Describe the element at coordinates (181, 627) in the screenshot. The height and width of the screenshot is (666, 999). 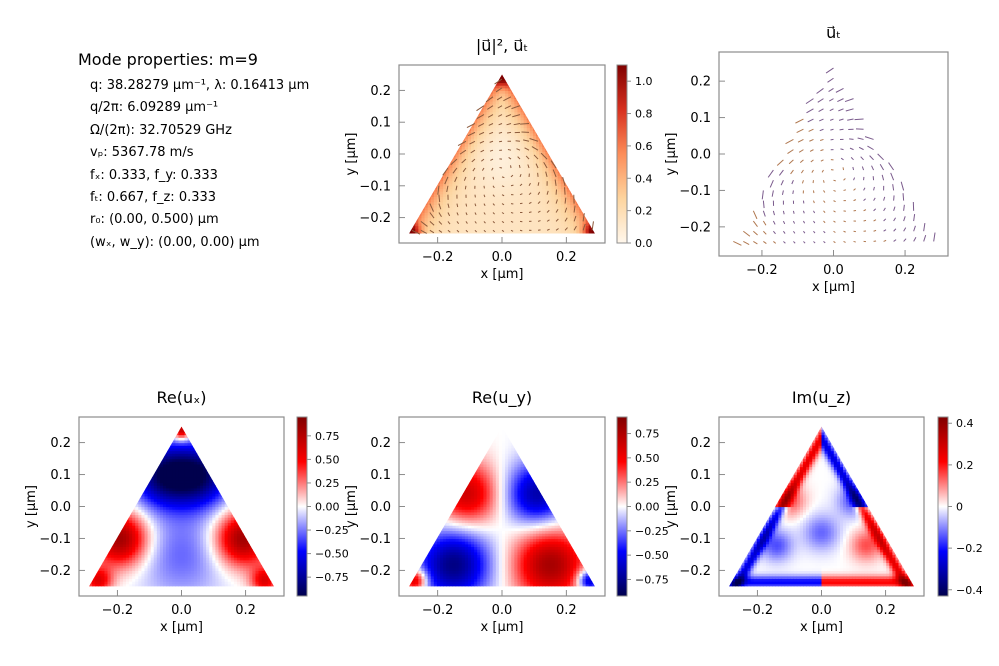
I see `x-axis-label: x [µm]` at that location.